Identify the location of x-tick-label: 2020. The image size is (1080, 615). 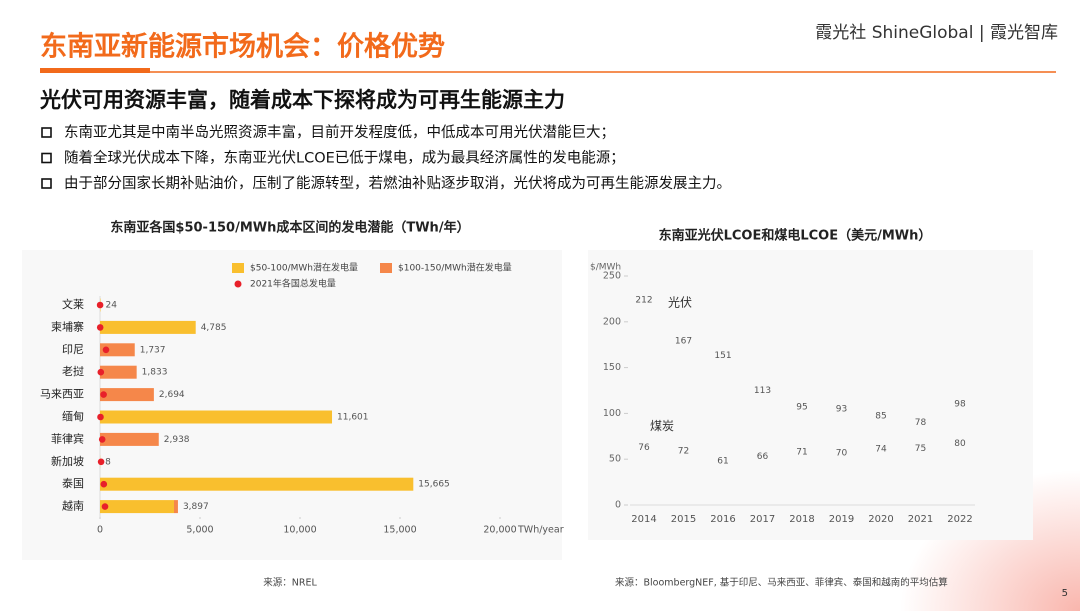
(880, 519).